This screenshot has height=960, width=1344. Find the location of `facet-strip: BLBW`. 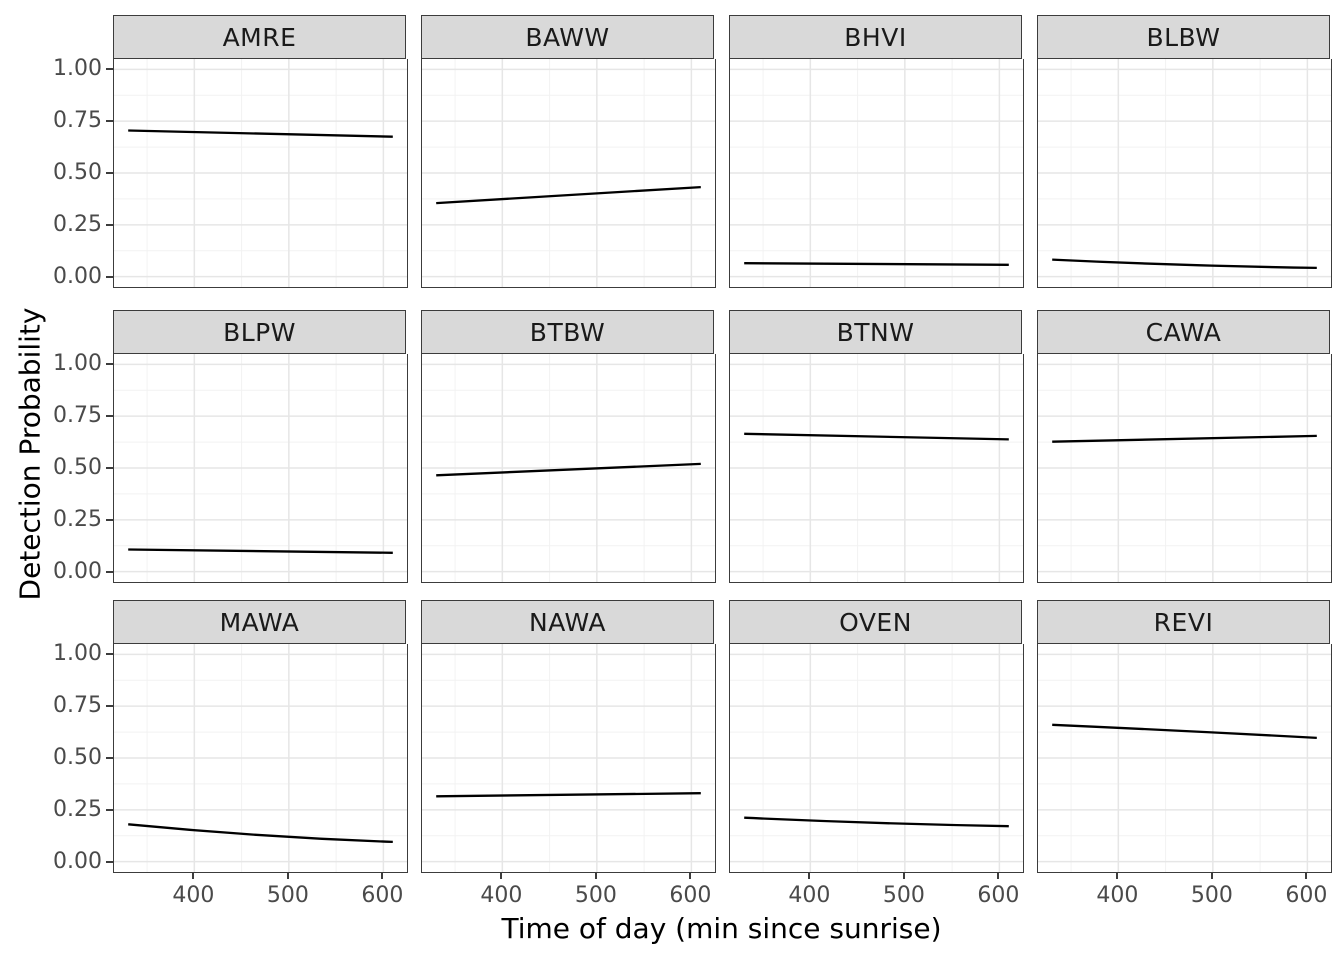

facet-strip: BLBW is located at coordinates (1183, 37).